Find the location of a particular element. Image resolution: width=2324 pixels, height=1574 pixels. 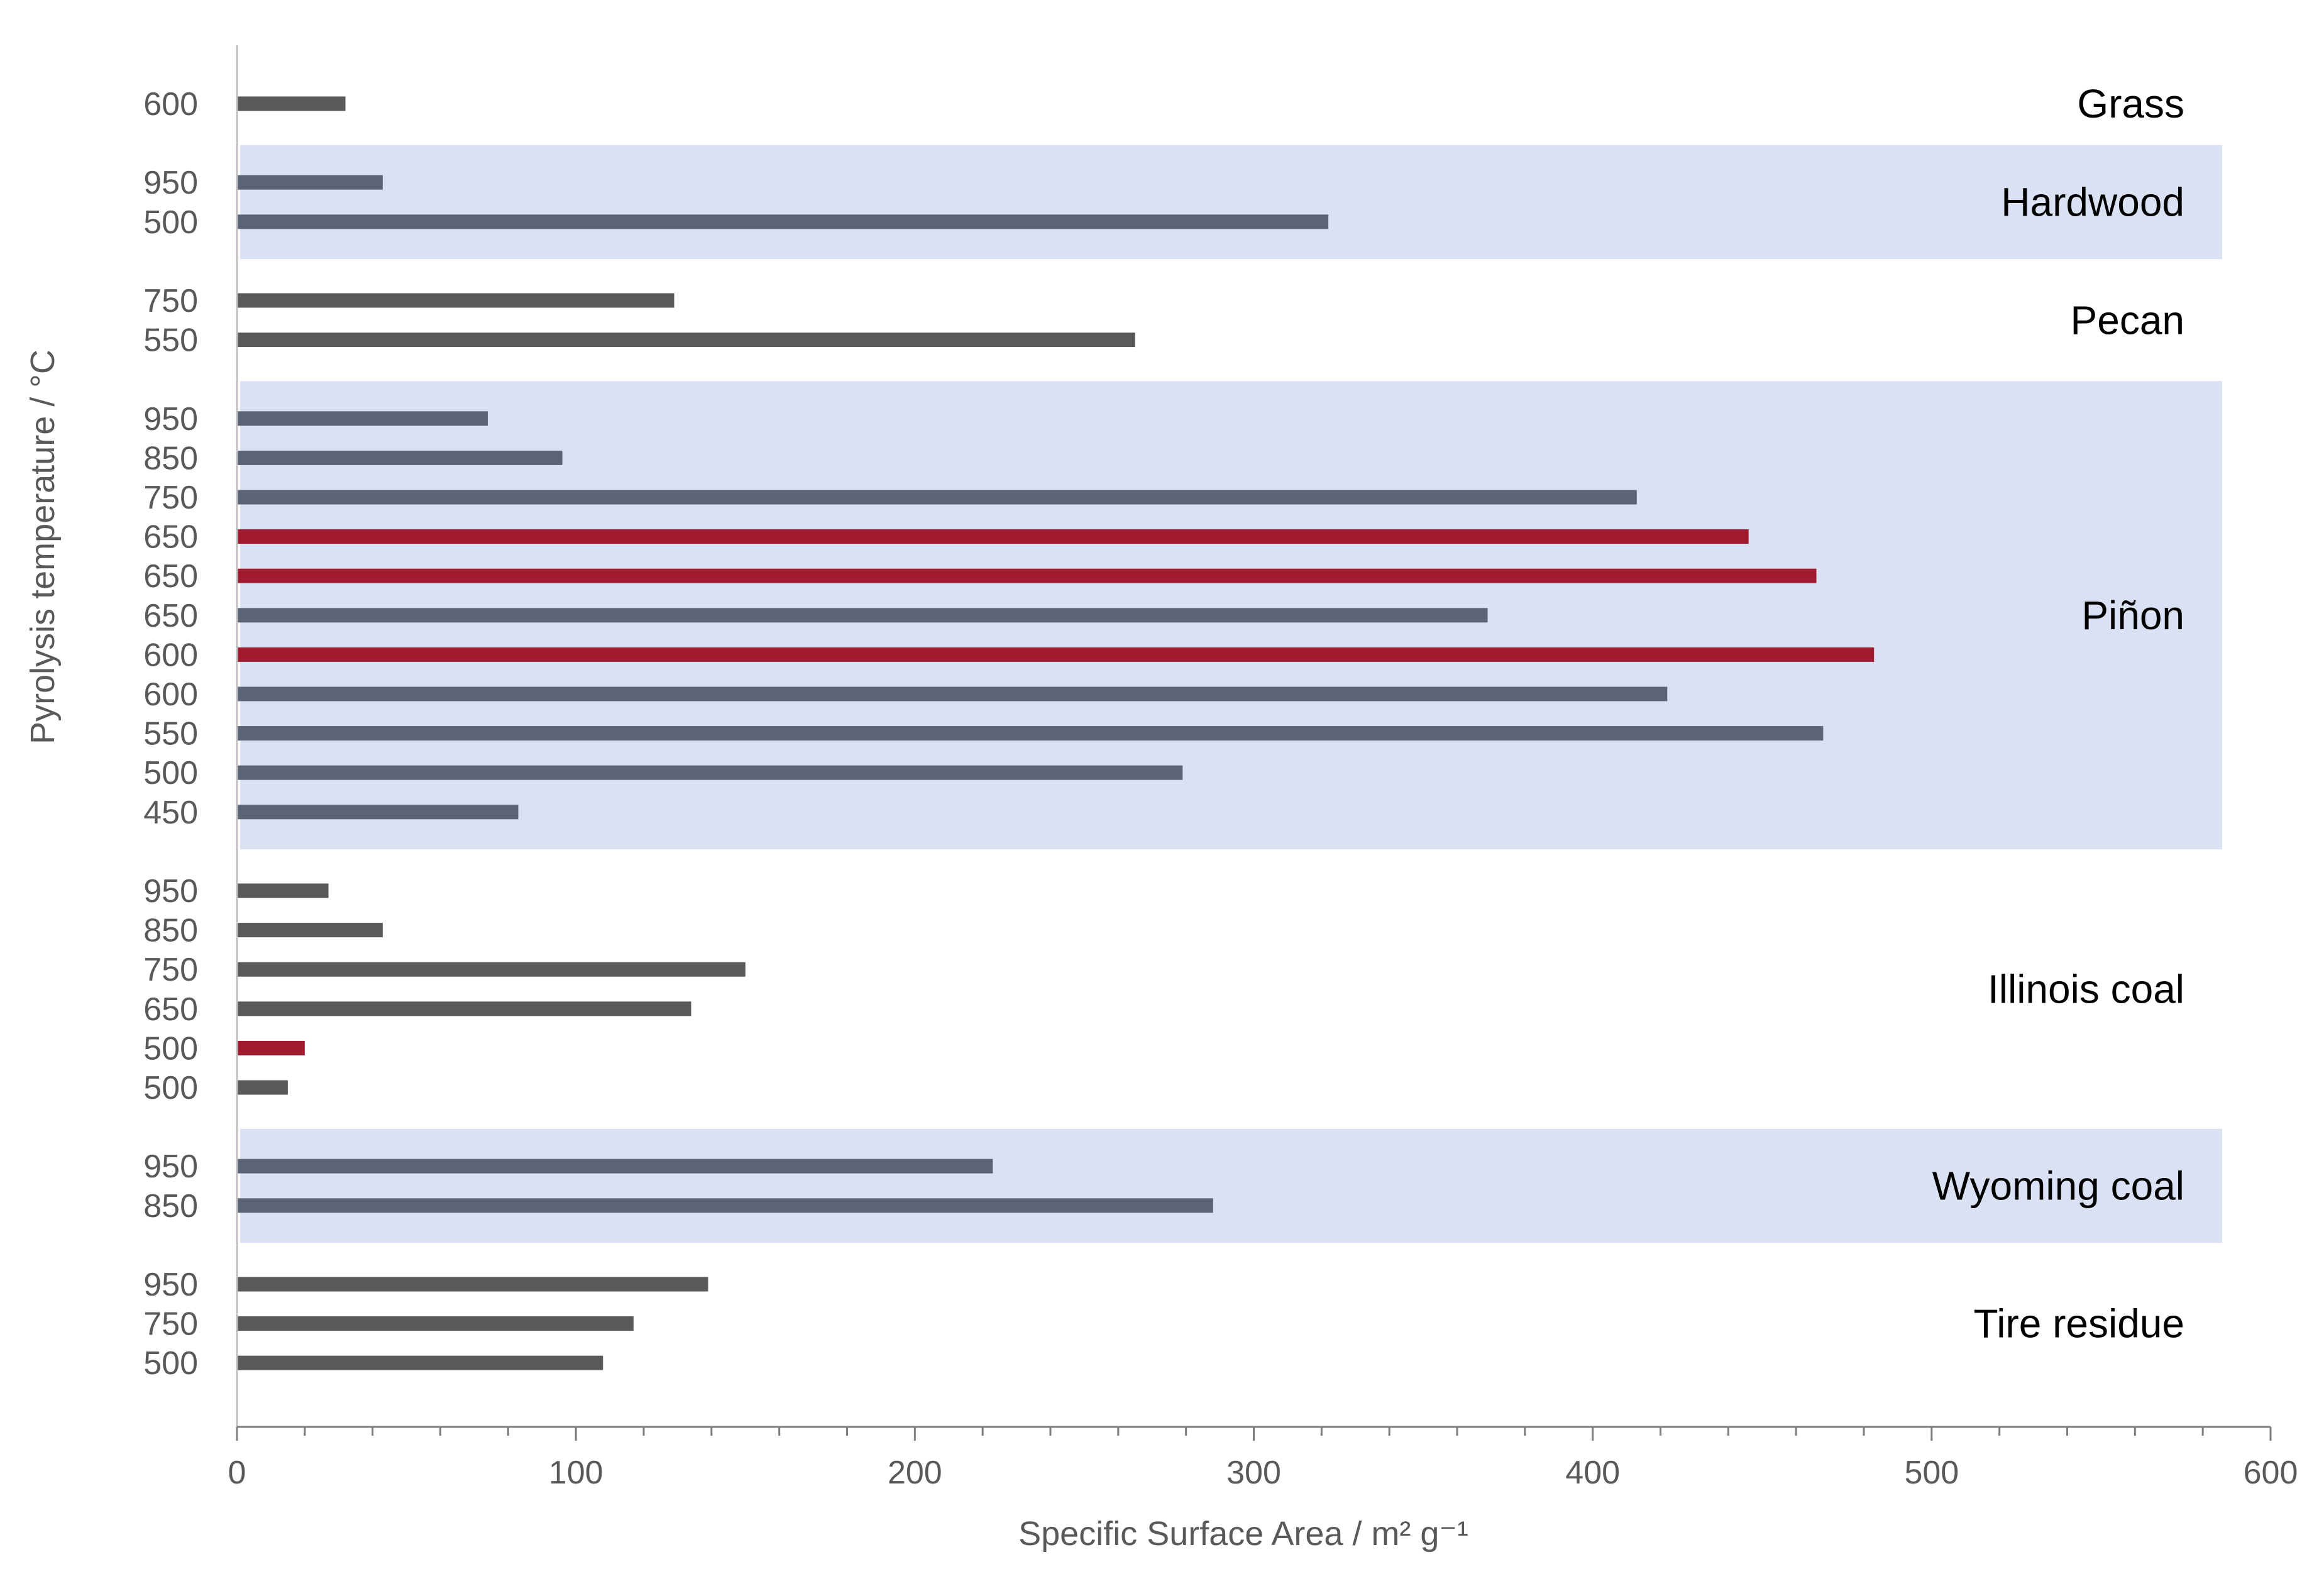

group-label: Hardwood is located at coordinates (2092, 202).